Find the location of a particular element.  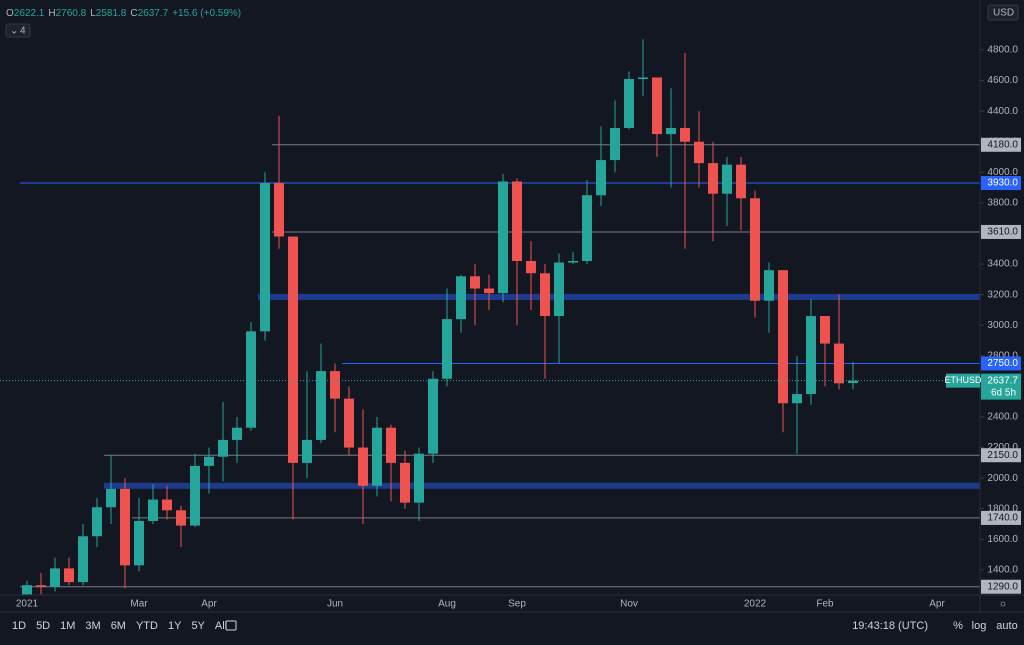

y-tick-label: 1400.0 is located at coordinates (1002, 570).